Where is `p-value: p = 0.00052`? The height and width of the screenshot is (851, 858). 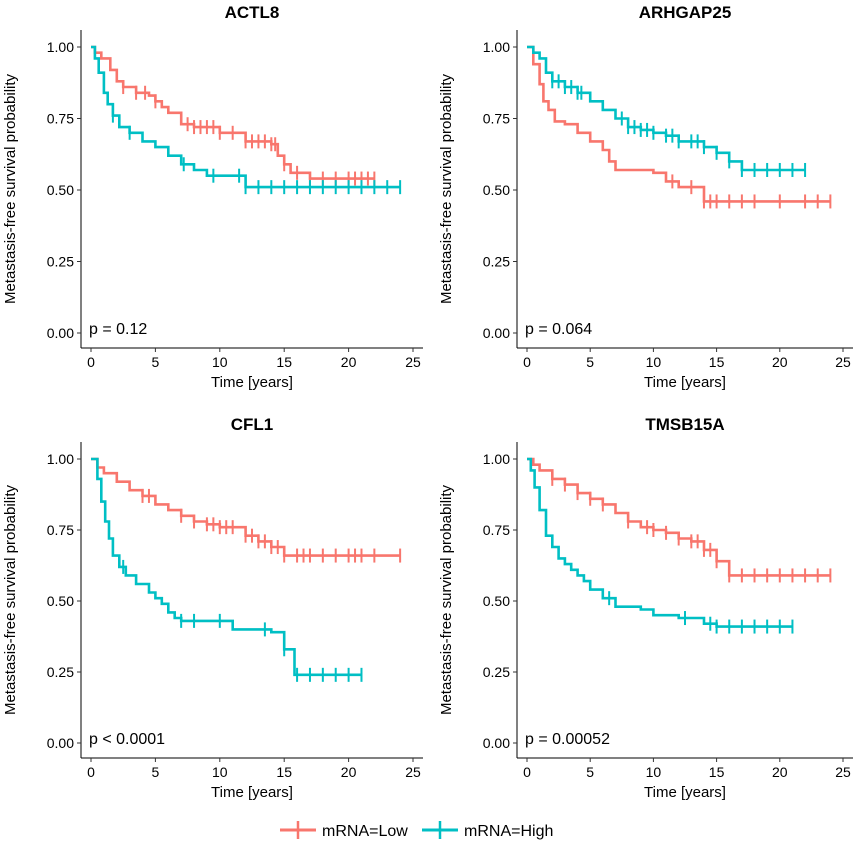
p-value: p = 0.00052 is located at coordinates (567, 739).